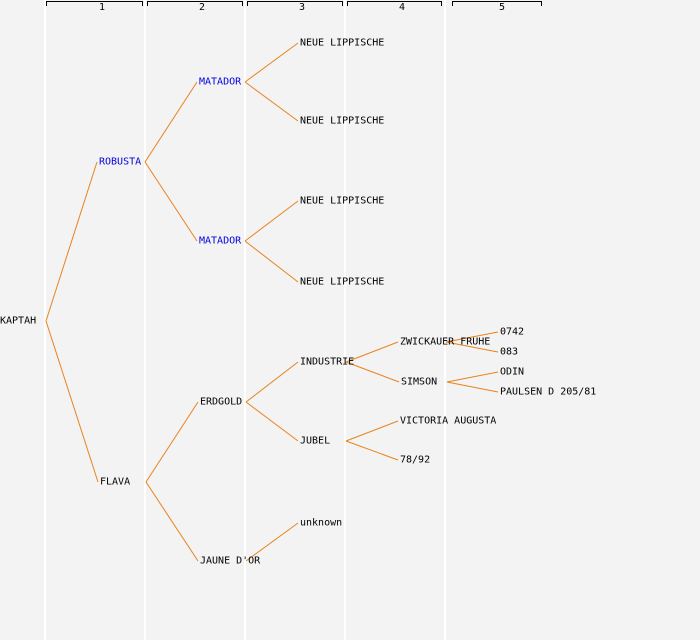 The image size is (700, 640). What do you see at coordinates (419, 382) in the screenshot?
I see `tree-node-simson: SIMSON` at bounding box center [419, 382].